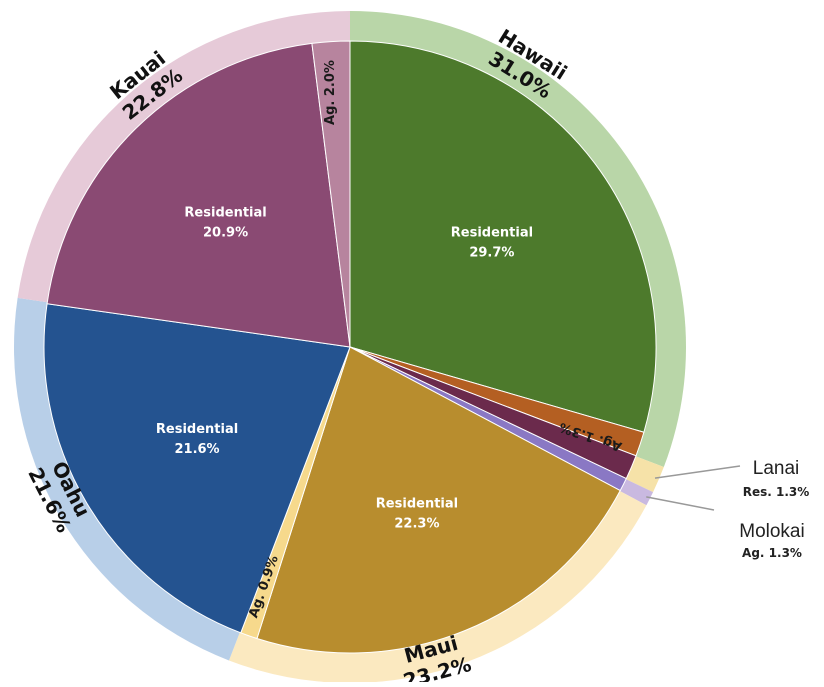  Describe the element at coordinates (416, 523) in the screenshot. I see `slice-value-maui-residential: 22.3%` at that location.